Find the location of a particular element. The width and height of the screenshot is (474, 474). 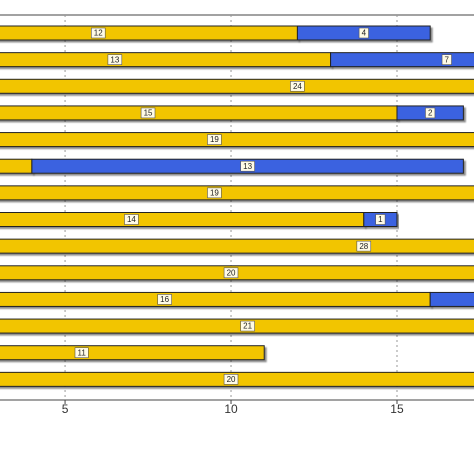

value-label-text: 14 is located at coordinates (131, 219).